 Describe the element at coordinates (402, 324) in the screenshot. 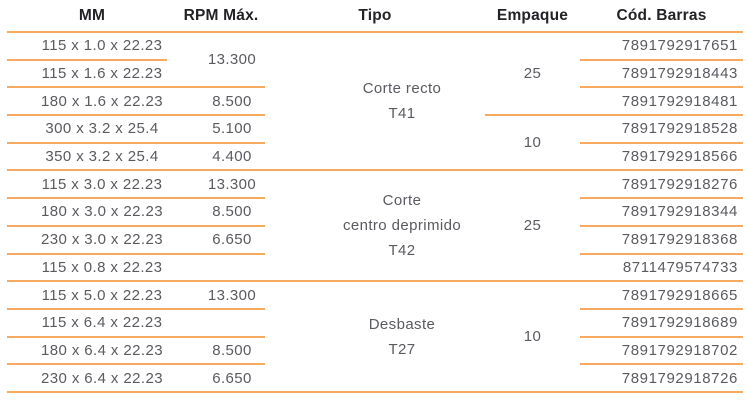

I see `tipo-line: Desbaste` at that location.